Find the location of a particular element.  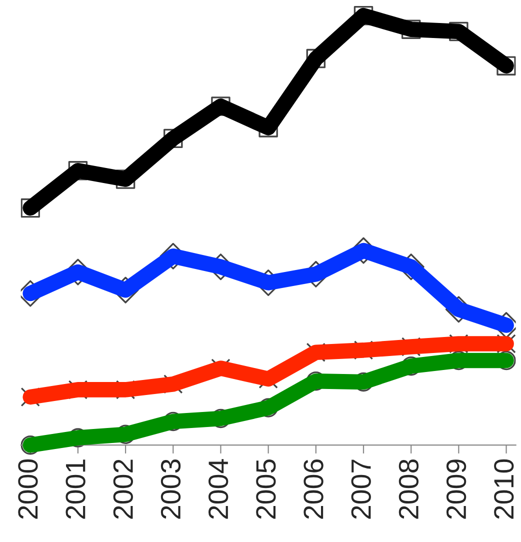

x-tick-label: 2006 is located at coordinates (314, 489).